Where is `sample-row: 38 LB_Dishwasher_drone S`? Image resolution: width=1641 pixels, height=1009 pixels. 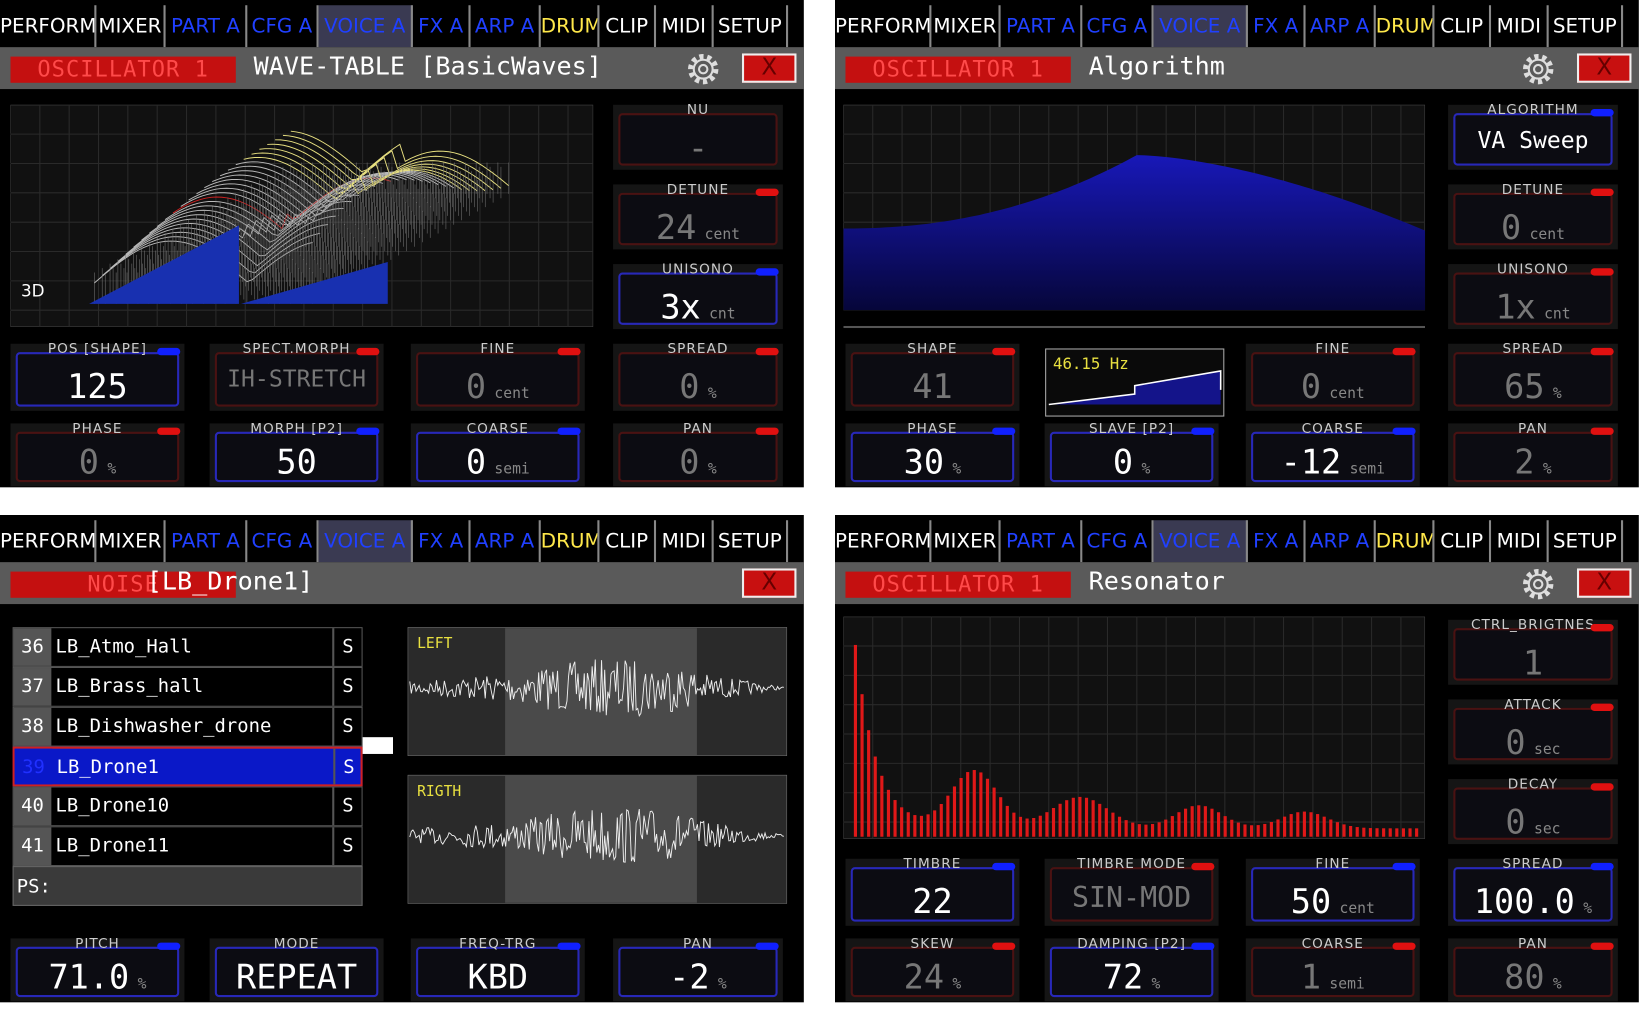 sample-row: 38 LB_Dishwasher_drone S is located at coordinates (187, 726).